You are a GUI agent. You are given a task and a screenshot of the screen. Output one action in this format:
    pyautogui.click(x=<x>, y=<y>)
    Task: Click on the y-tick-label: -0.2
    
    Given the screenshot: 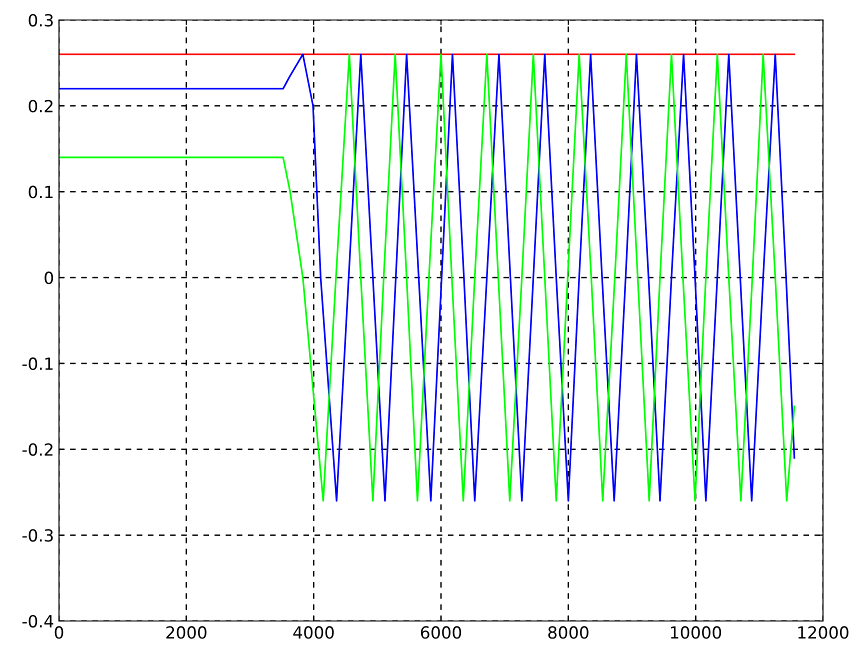 What is the action you would take?
    pyautogui.click(x=37, y=449)
    